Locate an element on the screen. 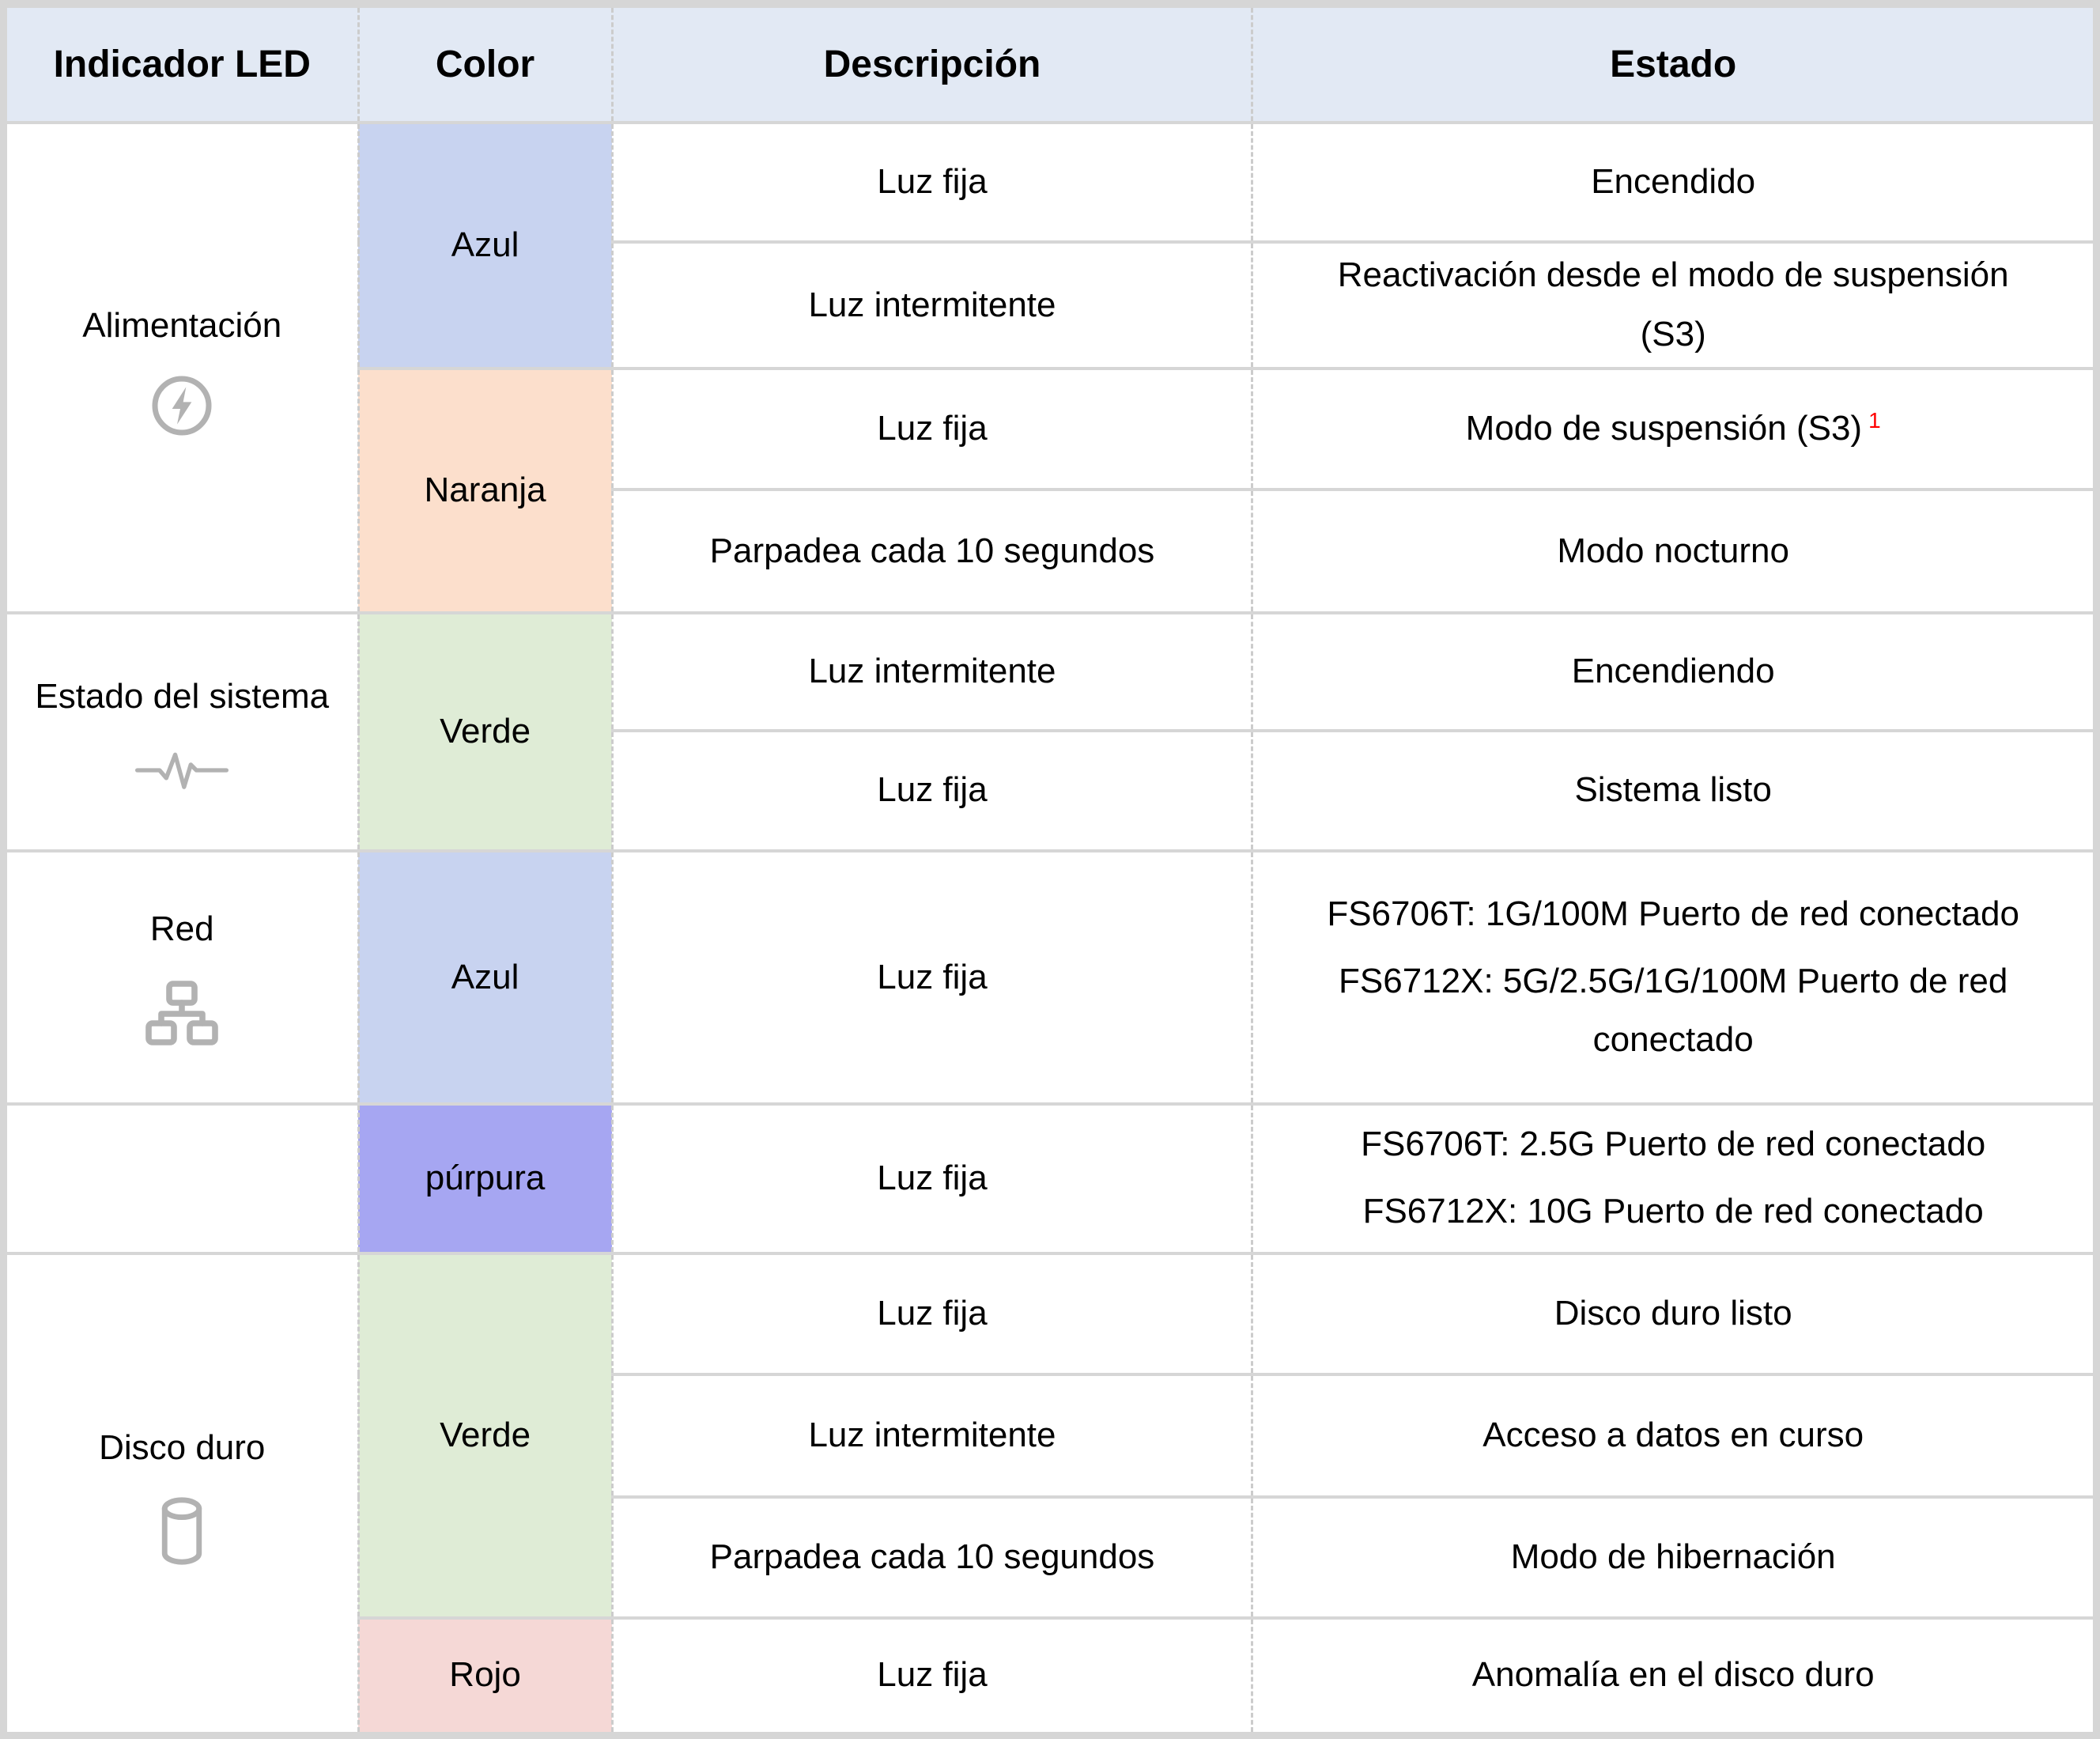 This screenshot has width=2100, height=1739. state-line: FS6706T: 2.5G Puerto de red conectado is located at coordinates (1673, 1144).